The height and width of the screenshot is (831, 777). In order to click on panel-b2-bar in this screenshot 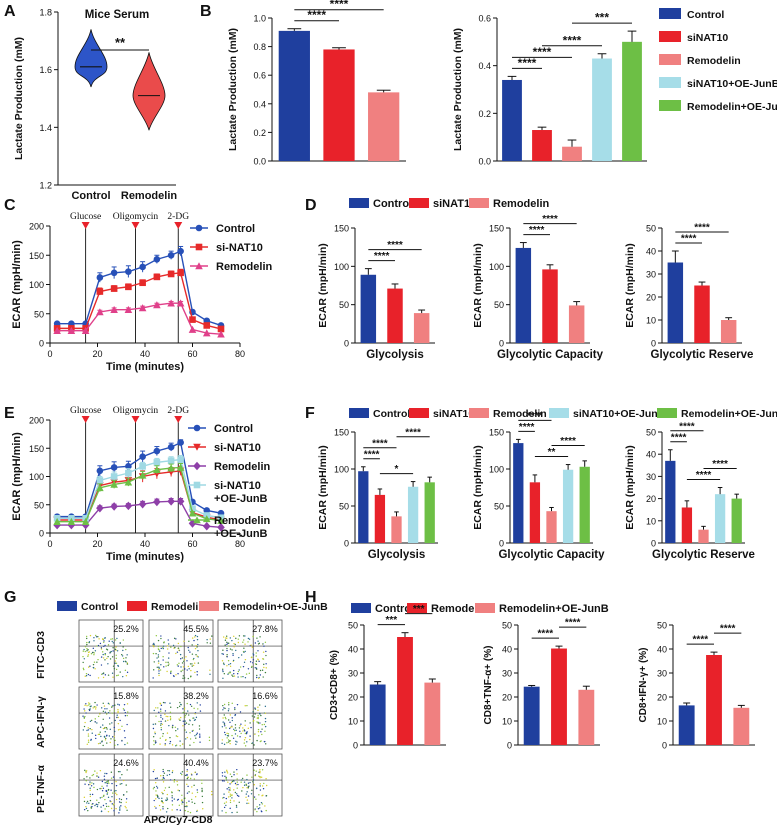, I will do `click(602, 110)`.